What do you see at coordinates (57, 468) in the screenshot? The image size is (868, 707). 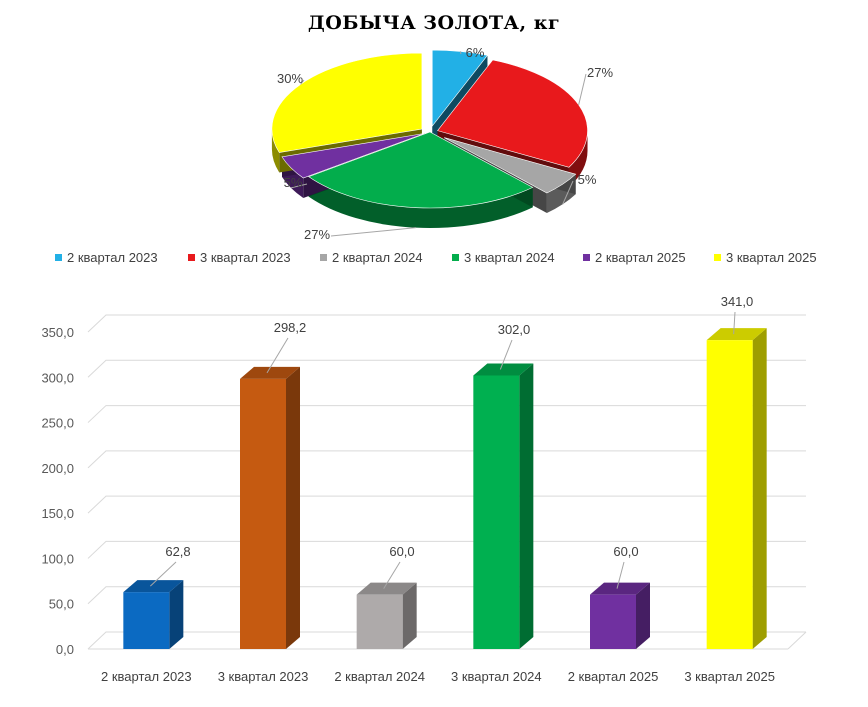 I see `y-tick-label: 200,0` at bounding box center [57, 468].